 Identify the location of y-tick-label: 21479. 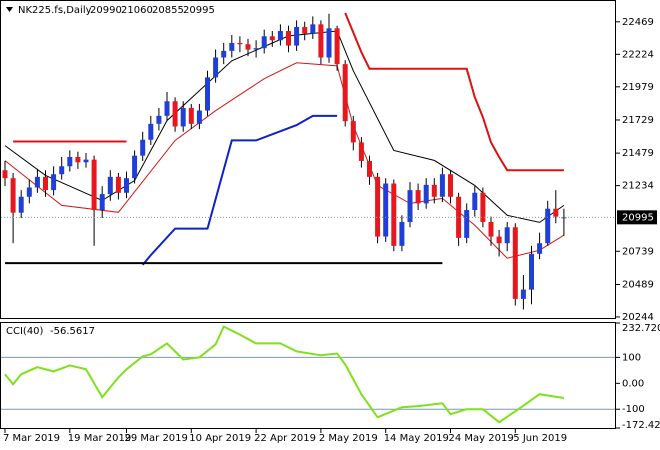
(638, 153).